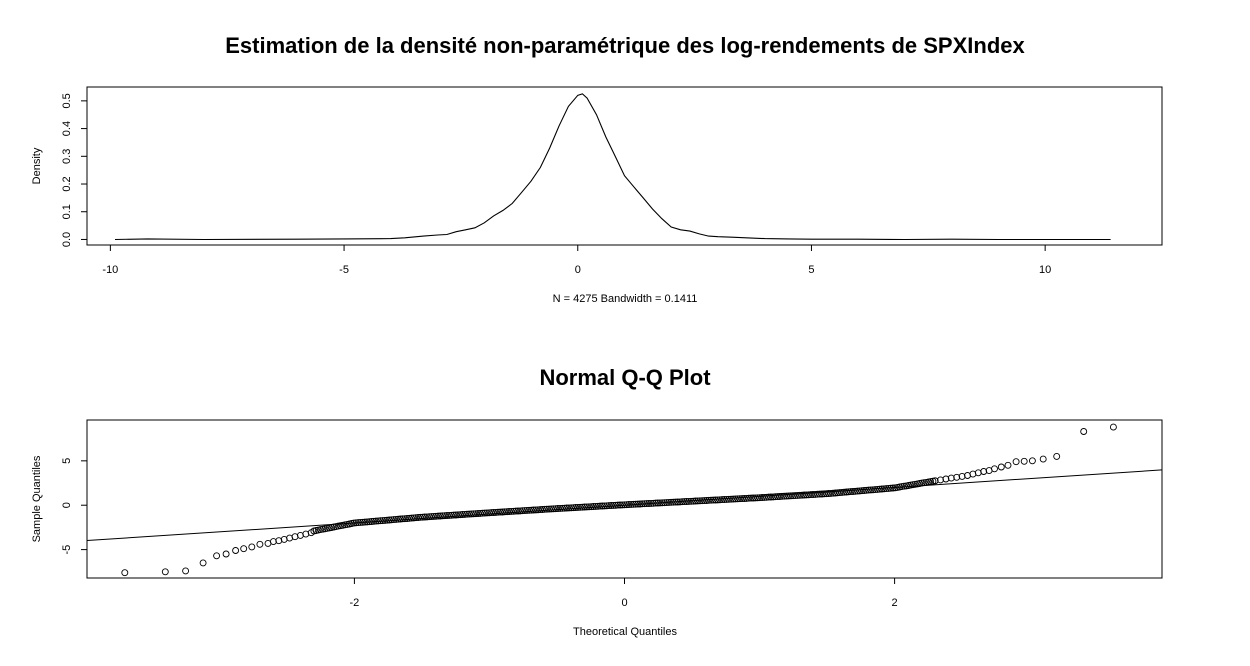 The height and width of the screenshot is (666, 1250). Describe the element at coordinates (625, 632) in the screenshot. I see `qq-x-axis-label: Theoretical Quantiles` at that location.